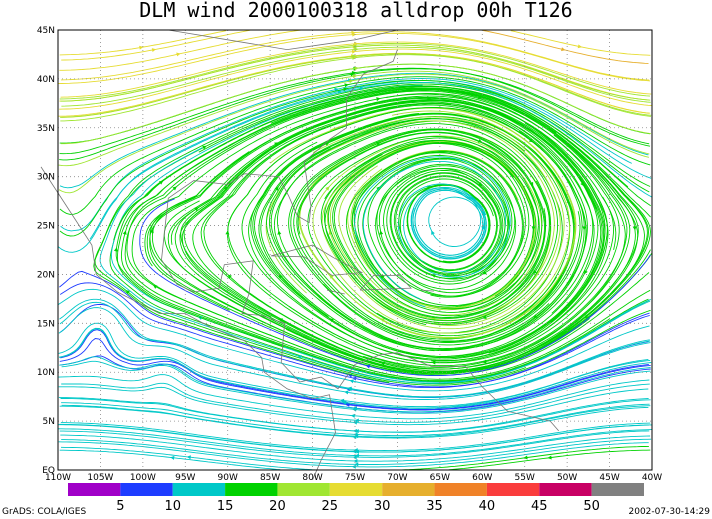  What do you see at coordinates (356, 498) in the screenshot?
I see `colorbar: 5 10 15 20 25 30 35 40 45 50` at bounding box center [356, 498].